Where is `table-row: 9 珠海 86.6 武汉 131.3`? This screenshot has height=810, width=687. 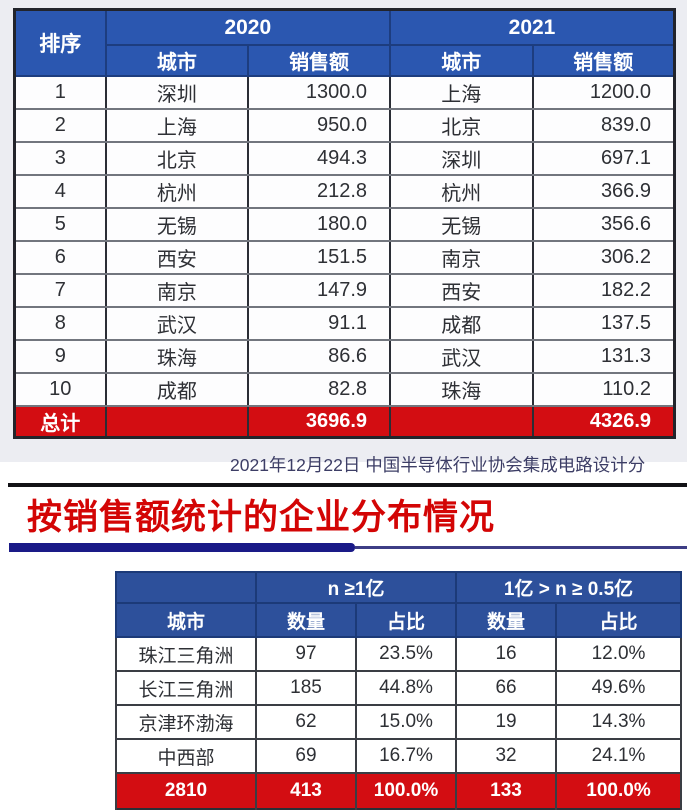
table-row: 9 珠海 86.6 武汉 131.3 is located at coordinates (344, 356).